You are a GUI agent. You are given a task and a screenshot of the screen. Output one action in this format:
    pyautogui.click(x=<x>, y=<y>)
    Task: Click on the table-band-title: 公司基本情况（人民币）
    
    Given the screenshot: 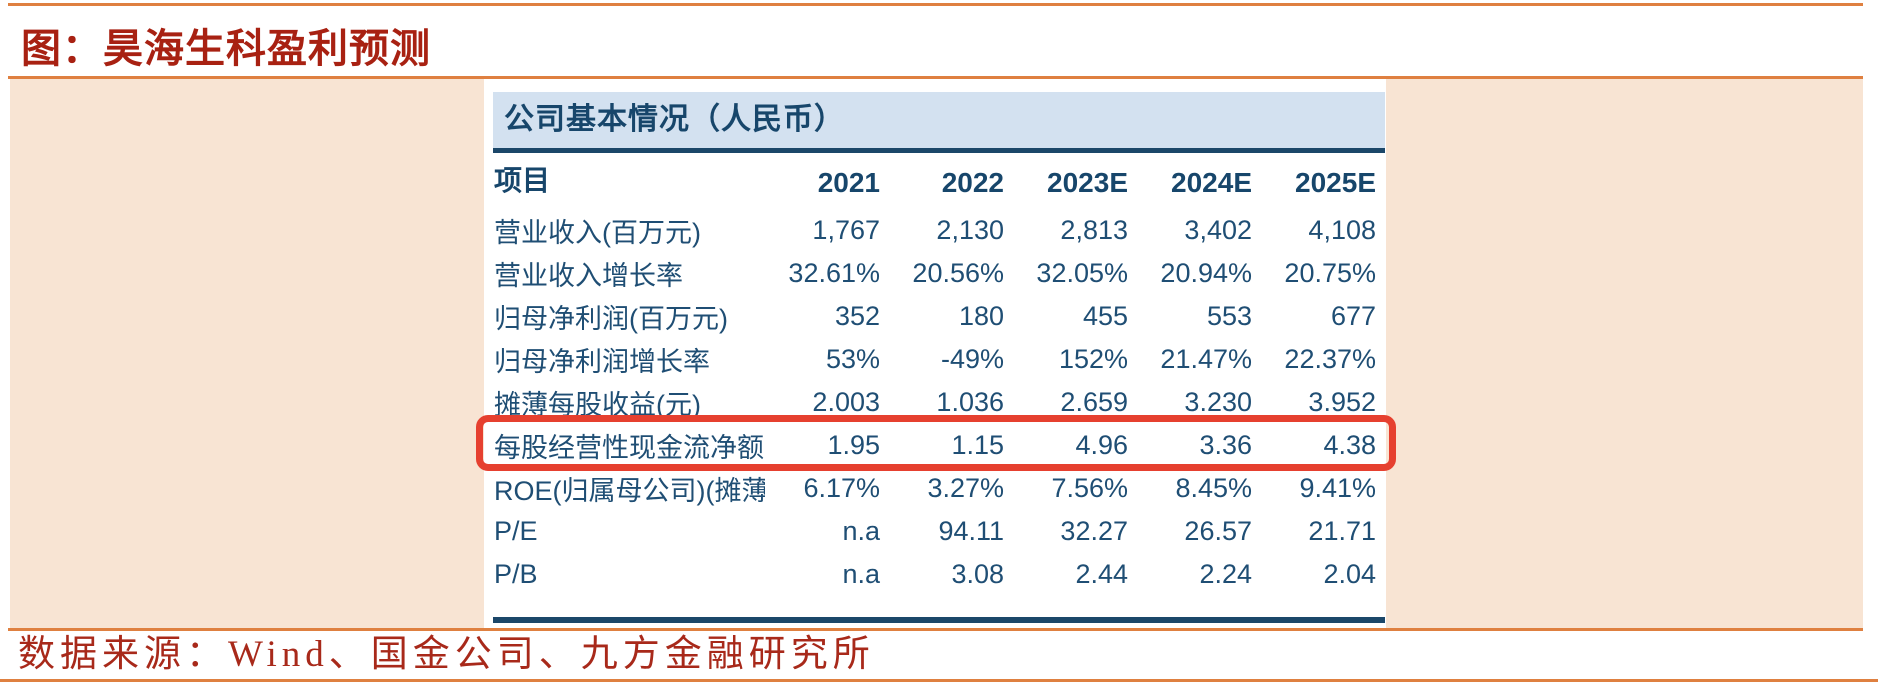 What is the action you would take?
    pyautogui.click(x=939, y=120)
    